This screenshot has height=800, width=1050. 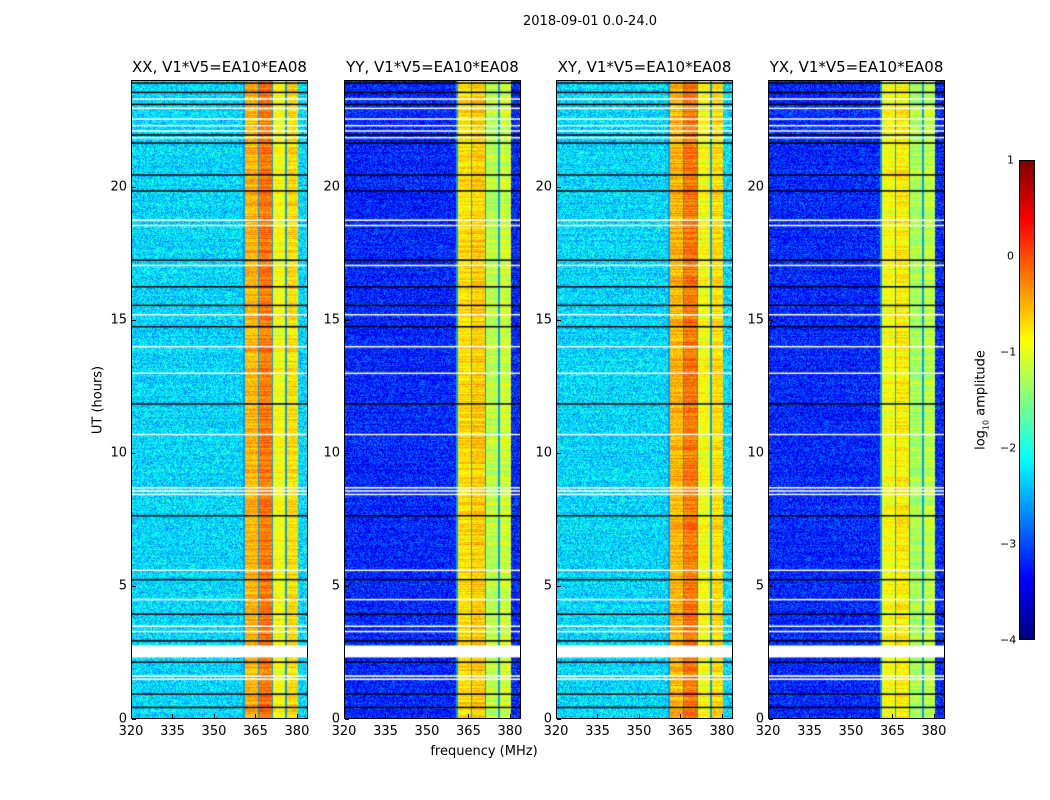 I want to click on spectrogram-panel-xx, so click(x=219, y=399).